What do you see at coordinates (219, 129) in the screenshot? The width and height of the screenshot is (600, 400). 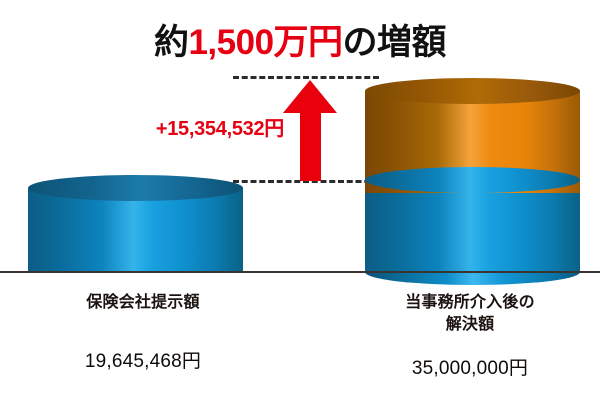 I see `difference-amount-label: +15,354,532円` at bounding box center [219, 129].